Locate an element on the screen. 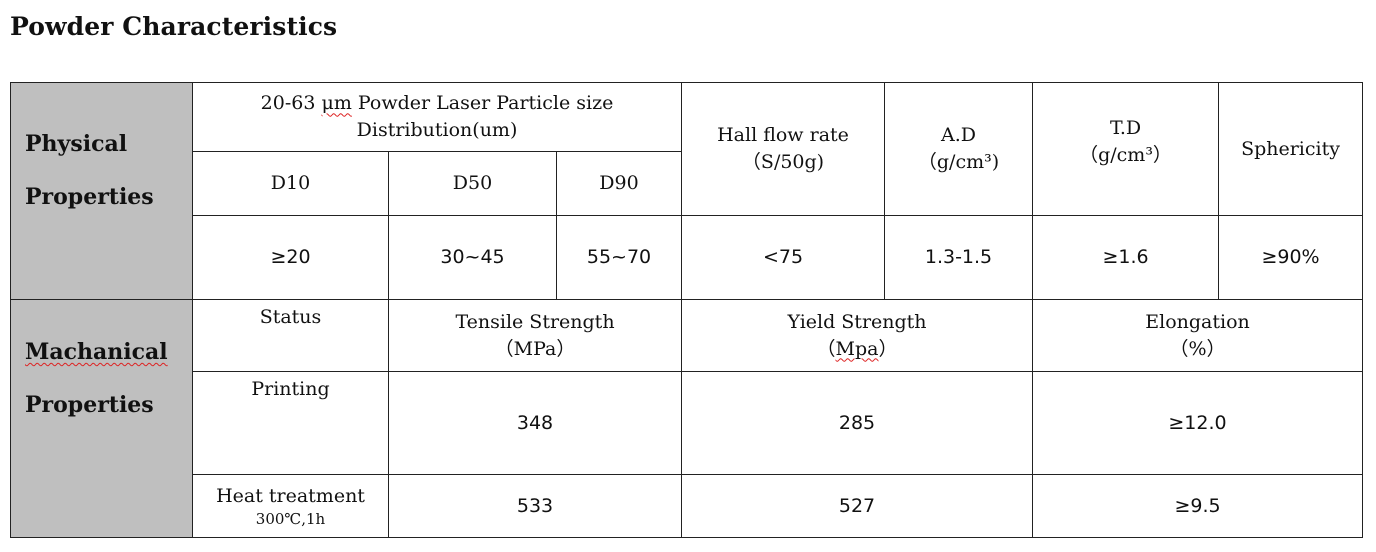  ad-unit: （g/cm³) is located at coordinates (958, 162).